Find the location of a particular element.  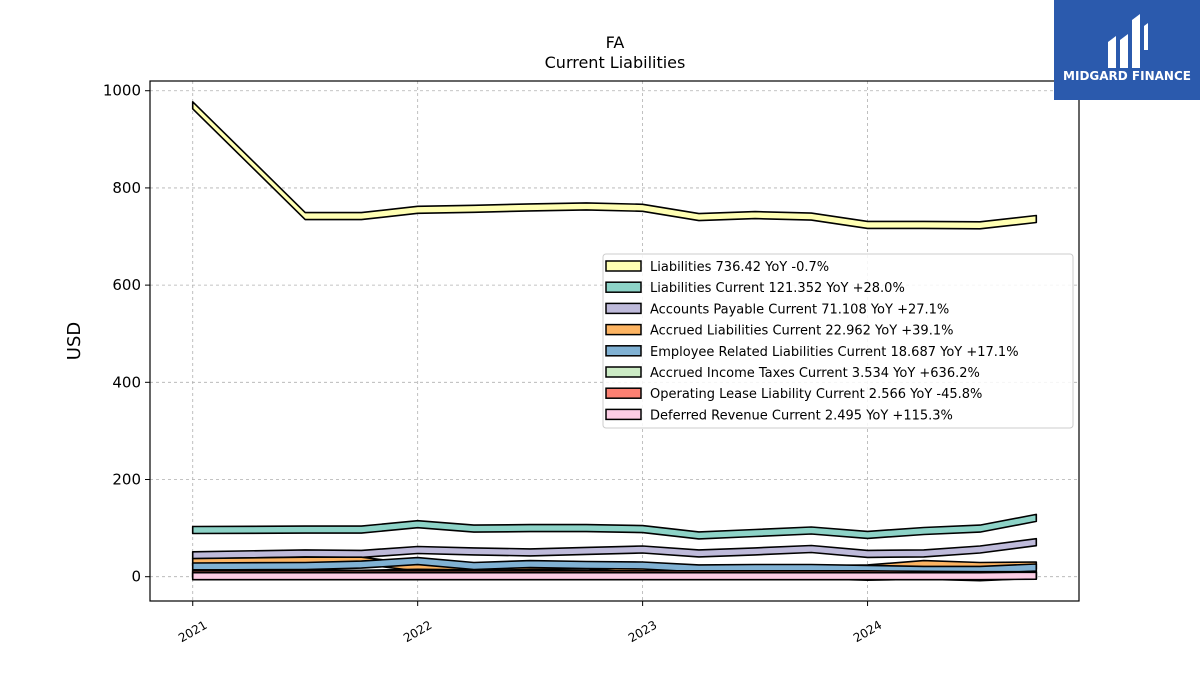

legend-label: Liabilities 736.42 YoY -0.7% is located at coordinates (739, 267).